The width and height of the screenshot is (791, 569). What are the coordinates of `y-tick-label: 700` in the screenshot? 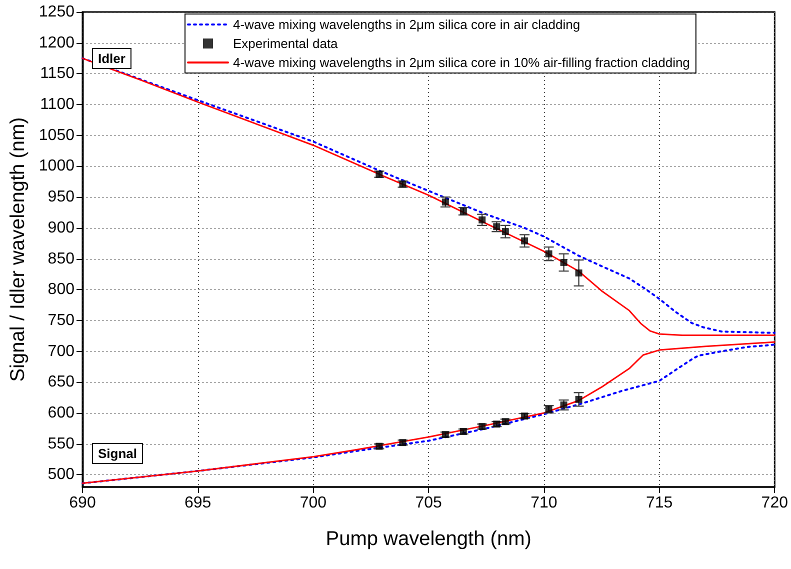 It's located at (61, 351).